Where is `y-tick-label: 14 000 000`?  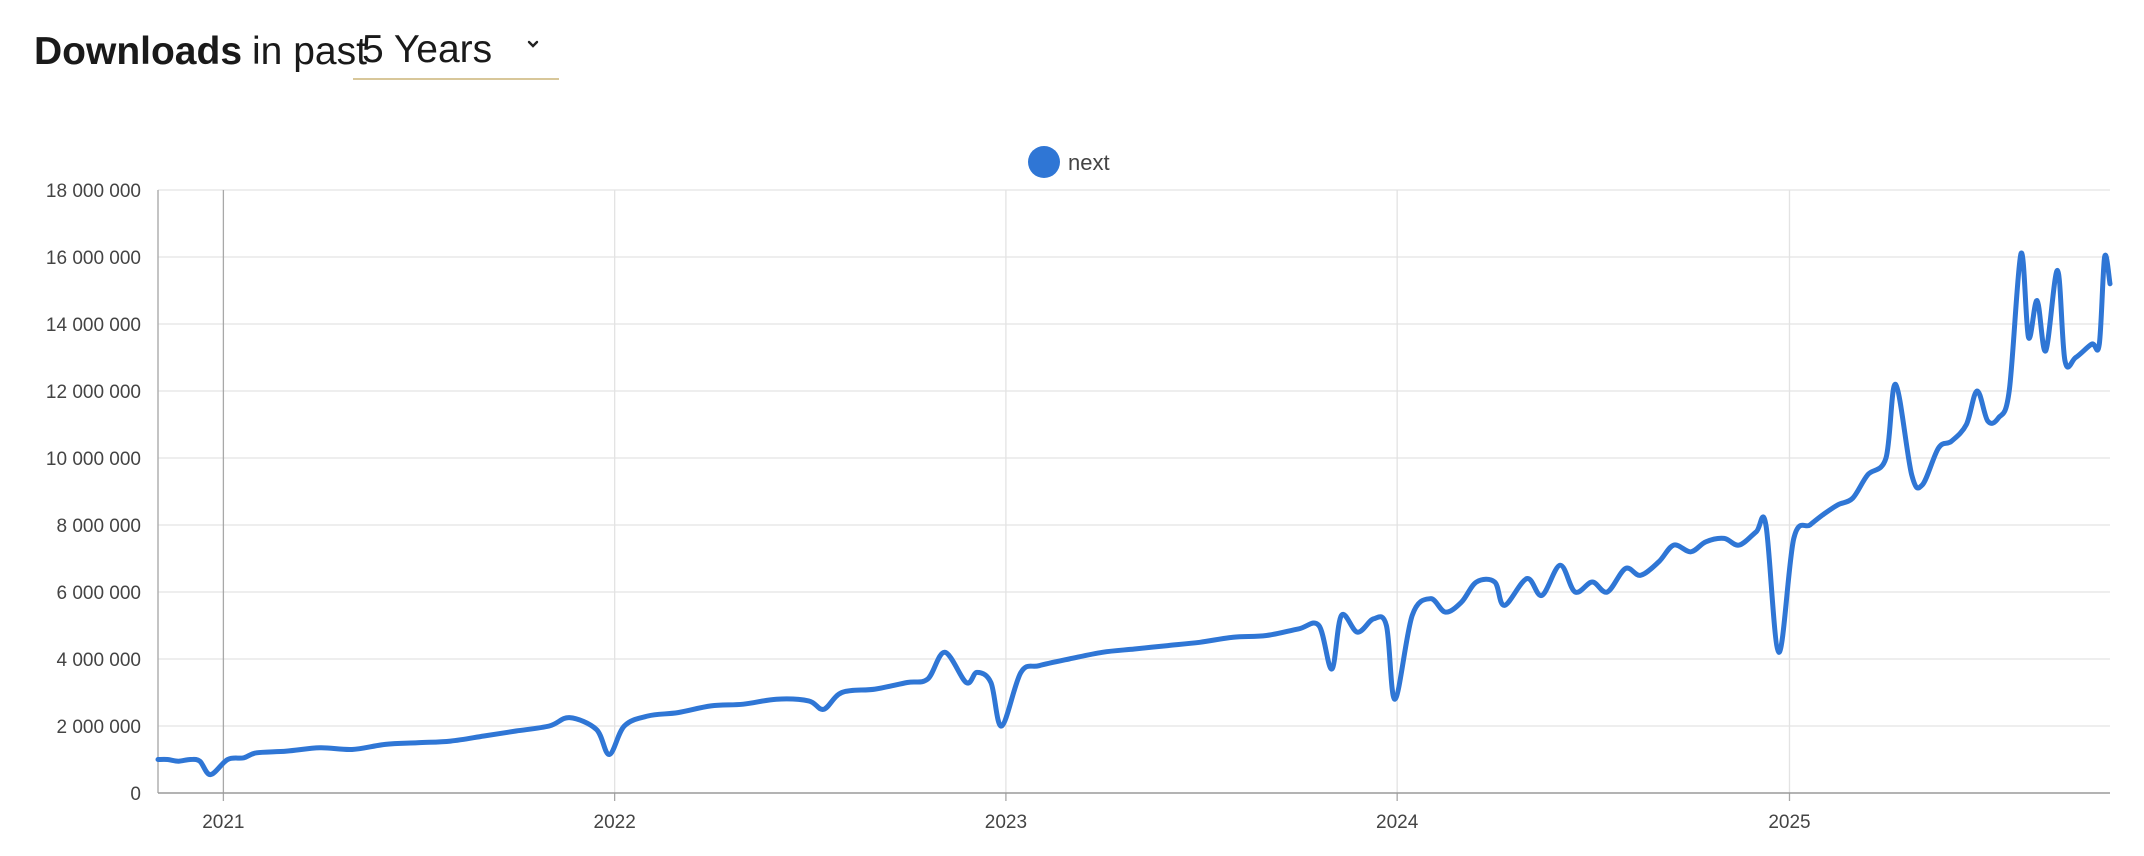 y-tick-label: 14 000 000 is located at coordinates (93, 325).